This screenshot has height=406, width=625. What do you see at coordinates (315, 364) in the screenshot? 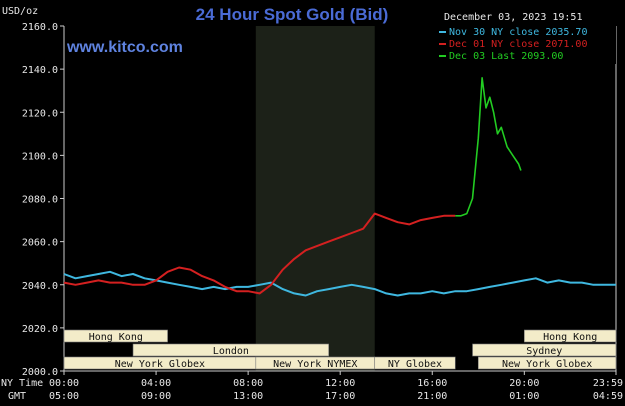
I see `session-label: New York NYMEX` at bounding box center [315, 364].